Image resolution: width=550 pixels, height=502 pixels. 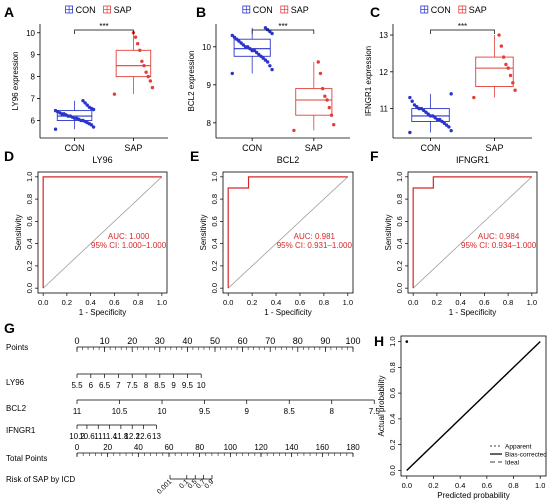 What do you see at coordinates (325, 341) in the screenshot?
I see `nomogram-tick-label: 90` at bounding box center [325, 341].